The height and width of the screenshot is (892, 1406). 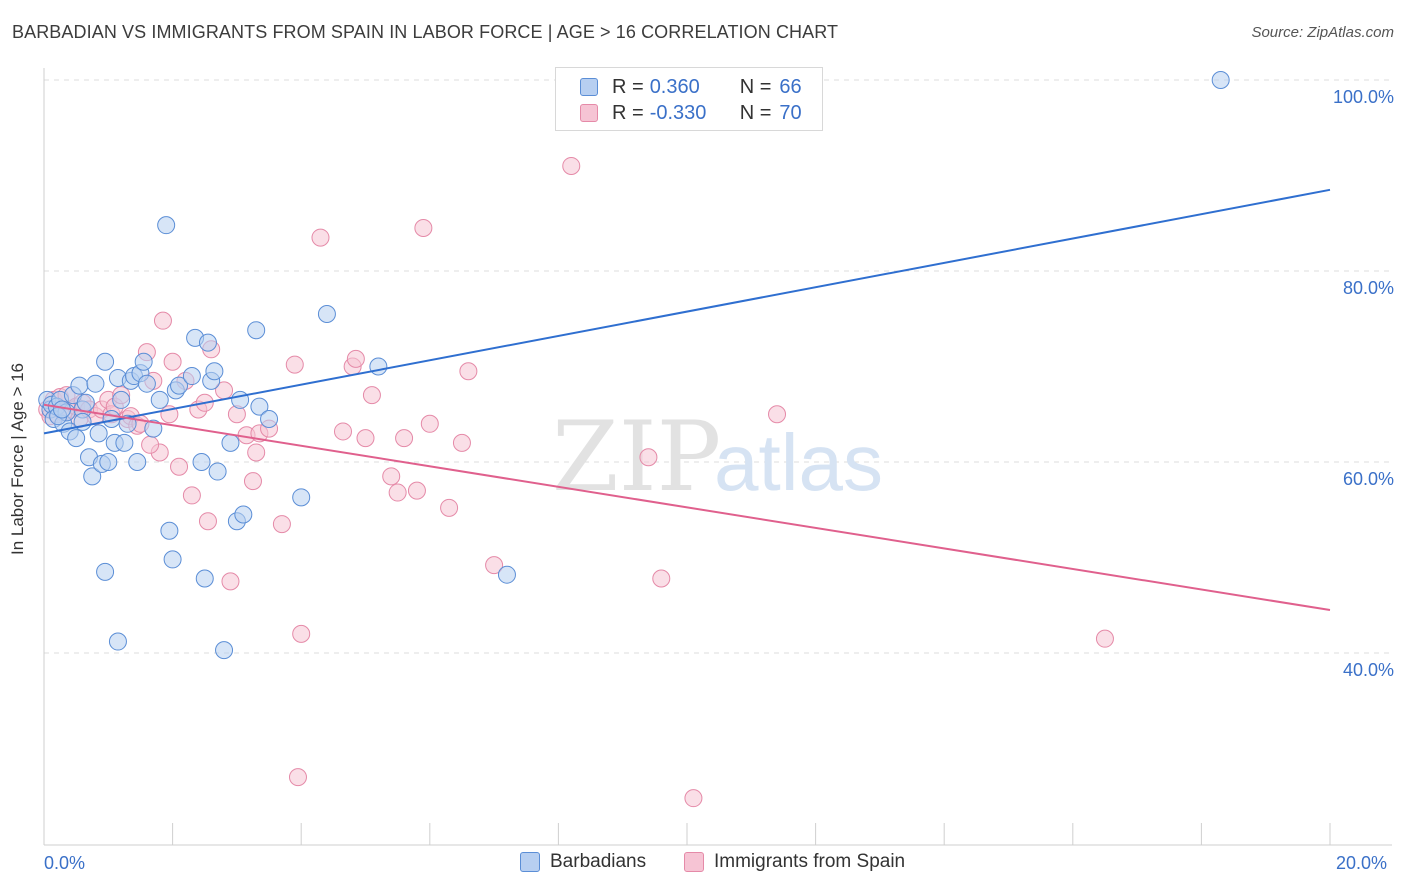 What do you see at coordinates (689, 99) in the screenshot?
I see `stats-legend: R = 0.360 N = 66 R = -0.330 N = 70` at bounding box center [689, 99].